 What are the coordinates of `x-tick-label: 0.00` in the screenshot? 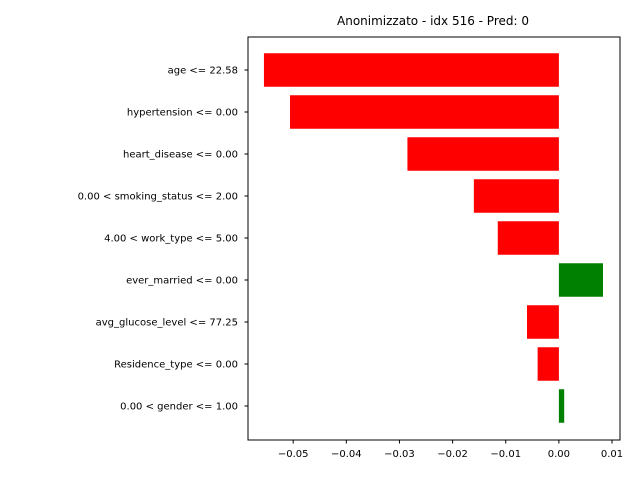 It's located at (559, 454).